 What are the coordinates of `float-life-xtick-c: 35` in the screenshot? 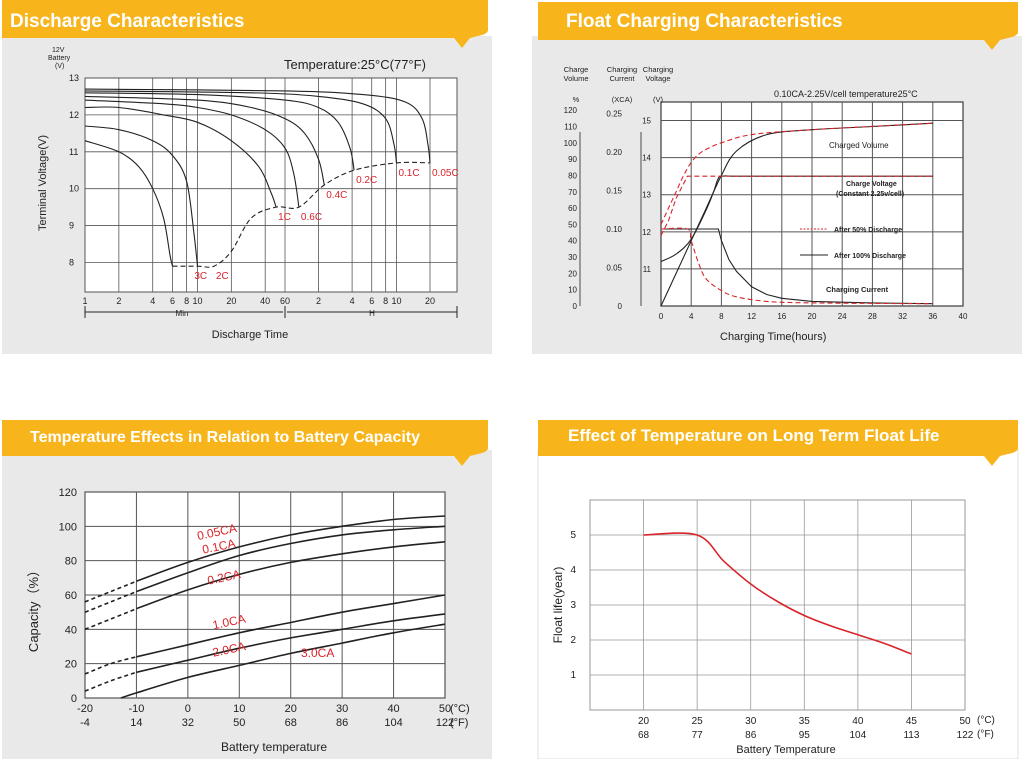 It's located at (805, 721).